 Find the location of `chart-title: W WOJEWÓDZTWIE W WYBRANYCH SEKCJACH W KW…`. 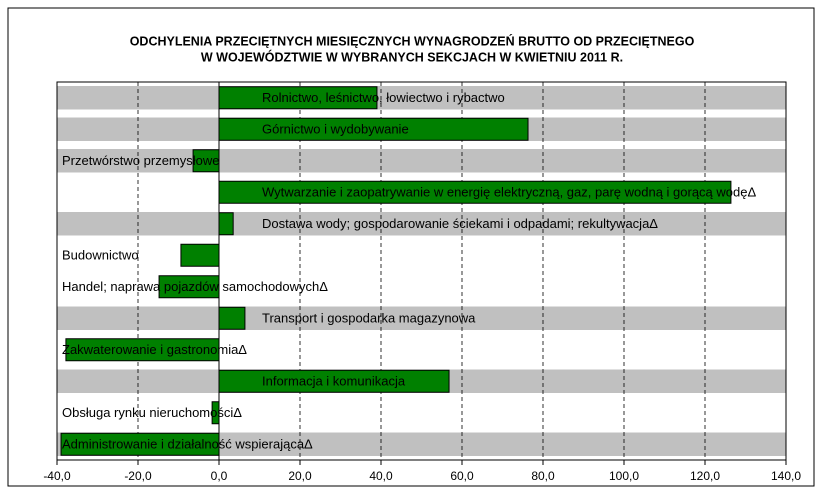

chart-title: W WOJEWÓDZTWIE W WYBRANYCH SEKCJACH W KW… is located at coordinates (412, 56).